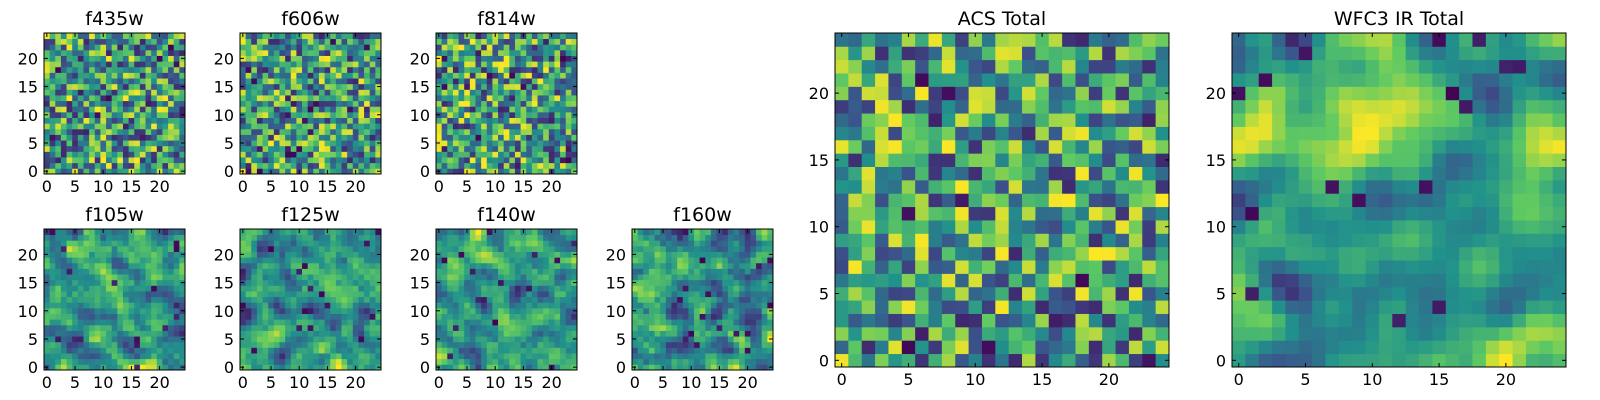 The width and height of the screenshot is (1600, 400). What do you see at coordinates (420, 283) in the screenshot?
I see `y-tick-label: 15` at bounding box center [420, 283].